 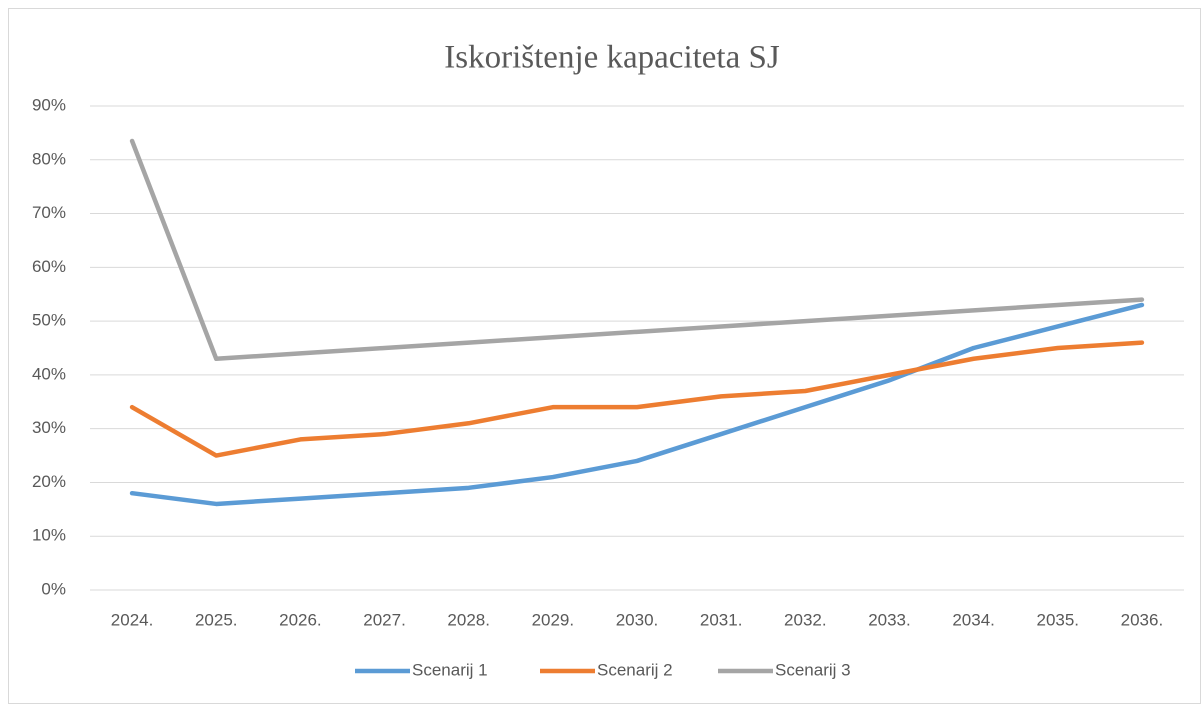 I want to click on x-tick-label: 2025., so click(x=216, y=619).